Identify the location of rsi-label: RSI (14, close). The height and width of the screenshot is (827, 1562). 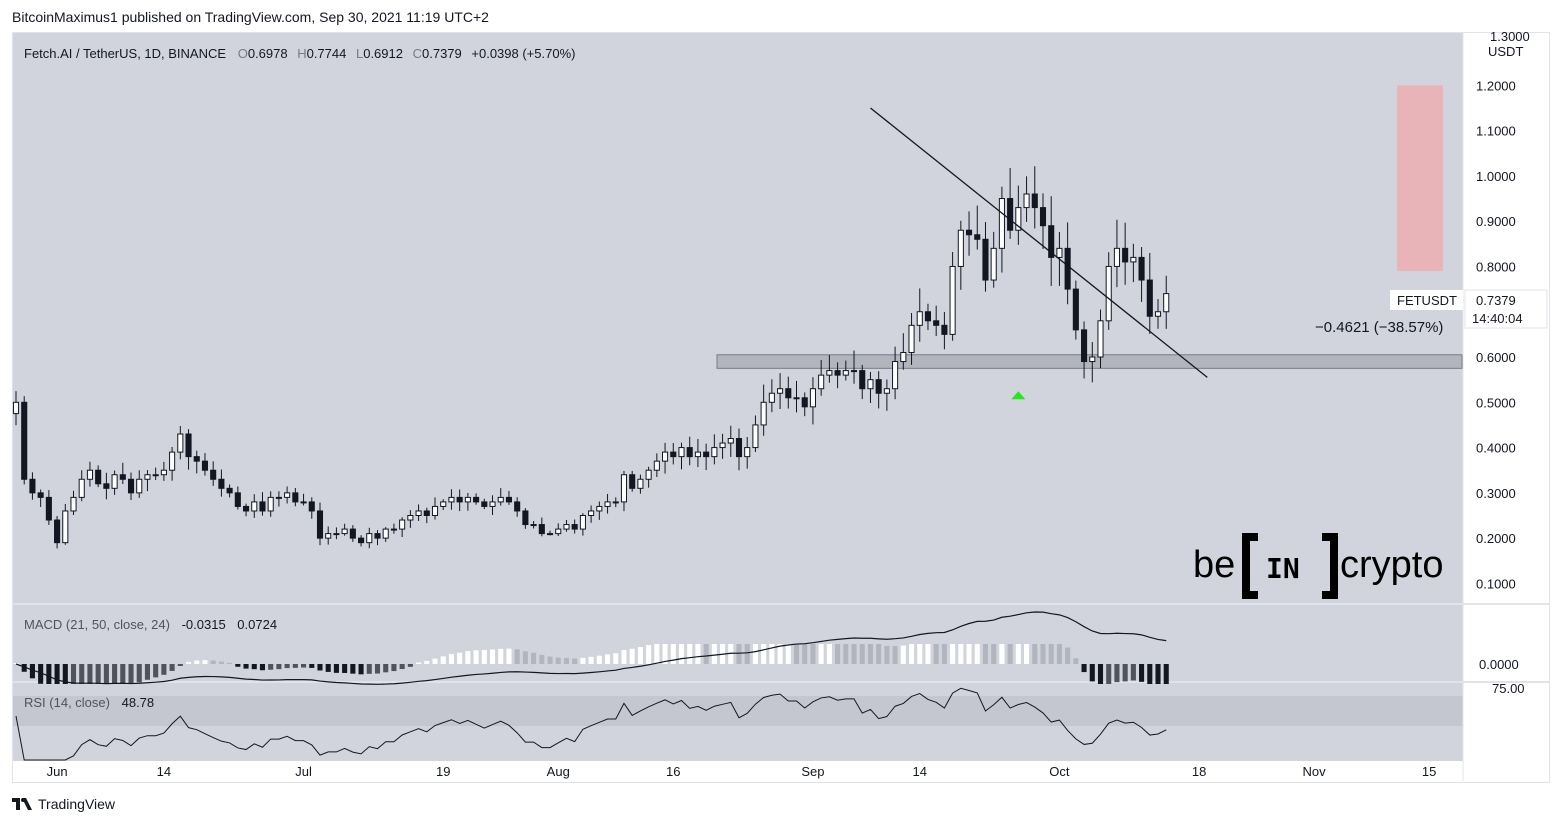
(67, 702).